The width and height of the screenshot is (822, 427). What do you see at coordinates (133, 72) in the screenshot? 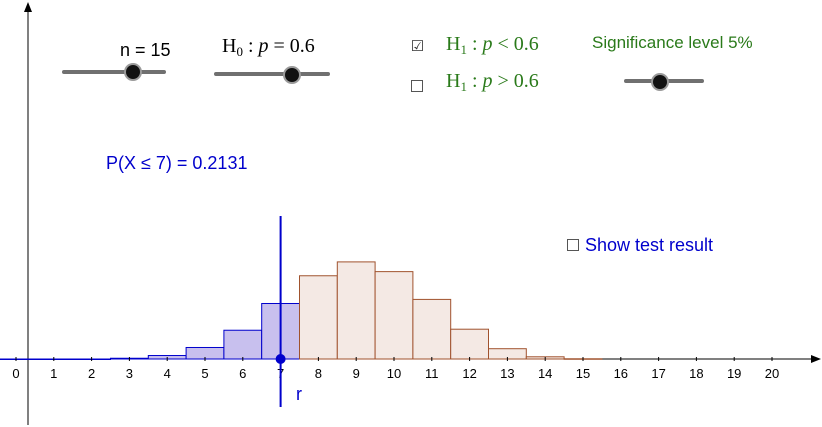
I see `n-slider-knob` at bounding box center [133, 72].